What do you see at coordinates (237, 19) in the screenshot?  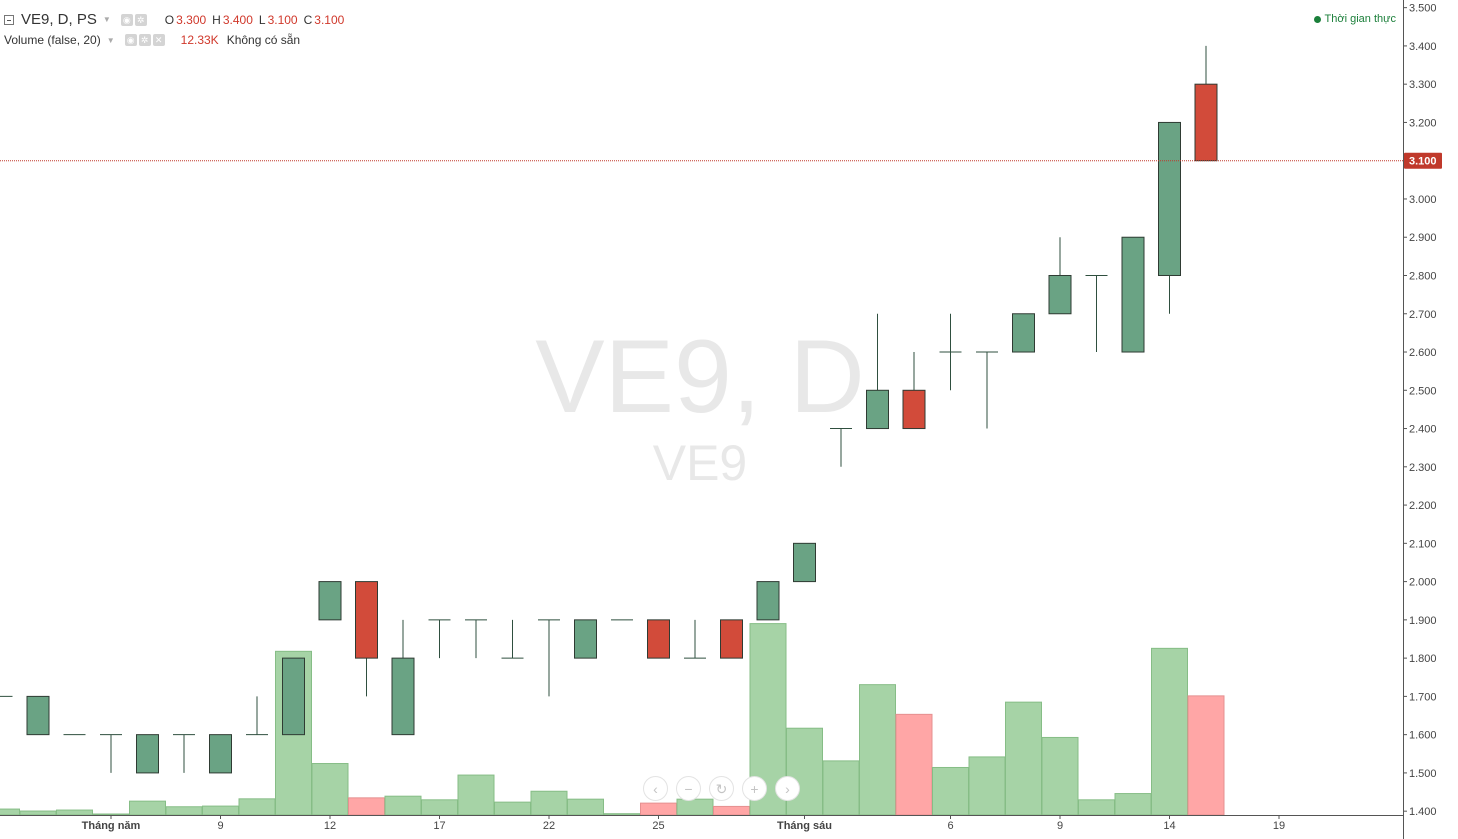 I see `ohlc-value: 3.400` at bounding box center [237, 19].